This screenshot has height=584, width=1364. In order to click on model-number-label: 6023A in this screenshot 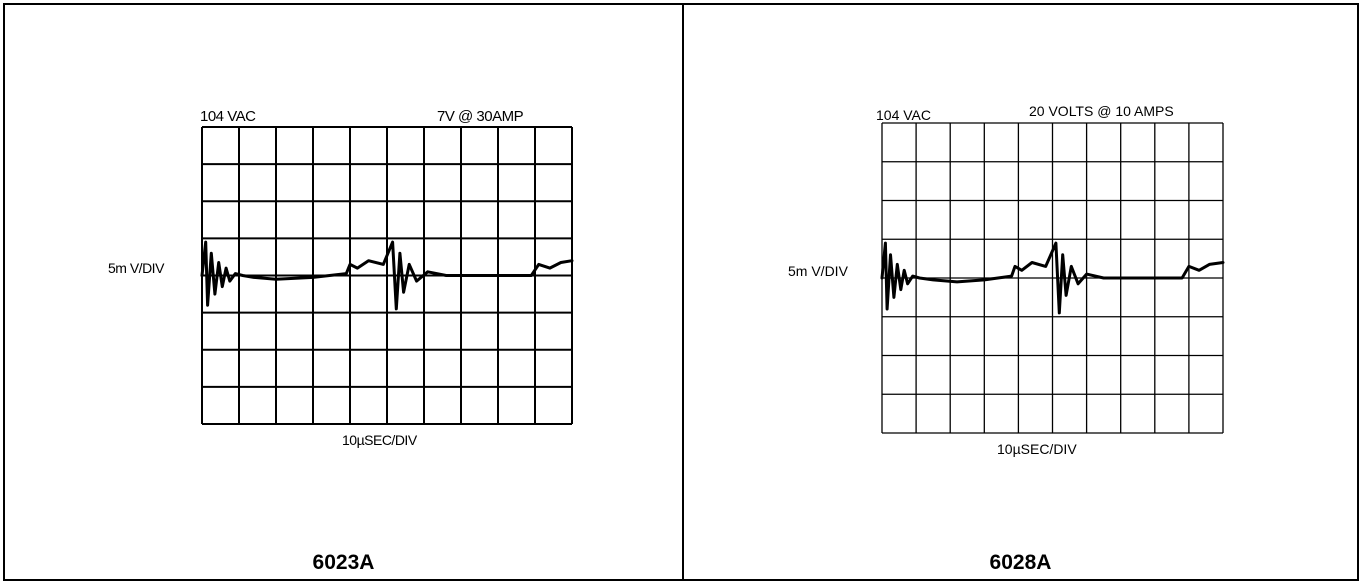, I will do `click(343, 562)`.